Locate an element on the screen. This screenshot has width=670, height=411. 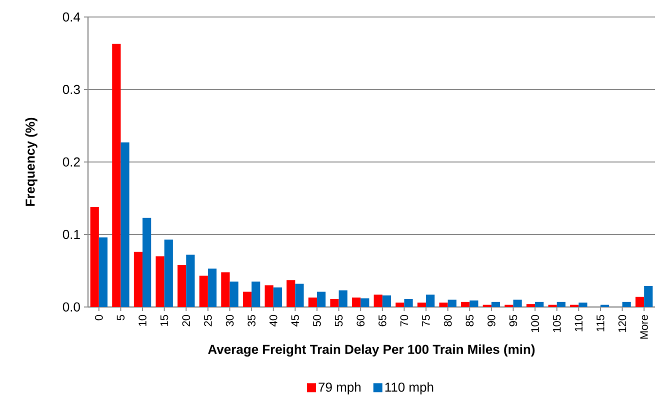
x-tick-label: 0 is located at coordinates (99, 317).